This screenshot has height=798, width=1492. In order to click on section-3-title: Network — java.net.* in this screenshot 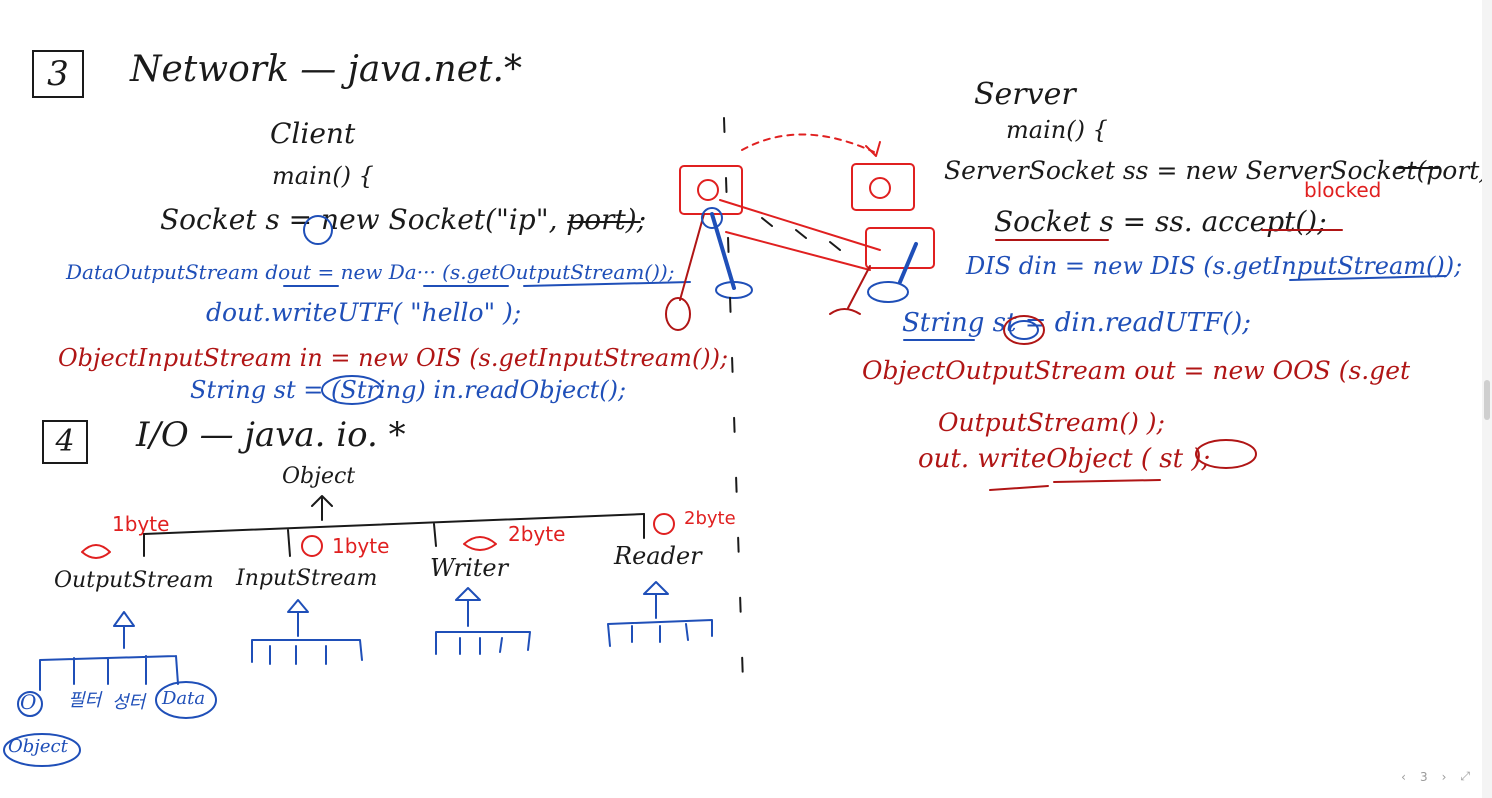, I will do `click(326, 69)`.